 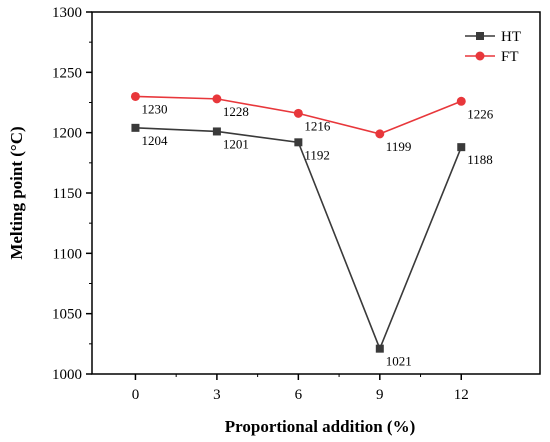 What do you see at coordinates (480, 159) in the screenshot?
I see `data-label-ht: 1188` at bounding box center [480, 159].